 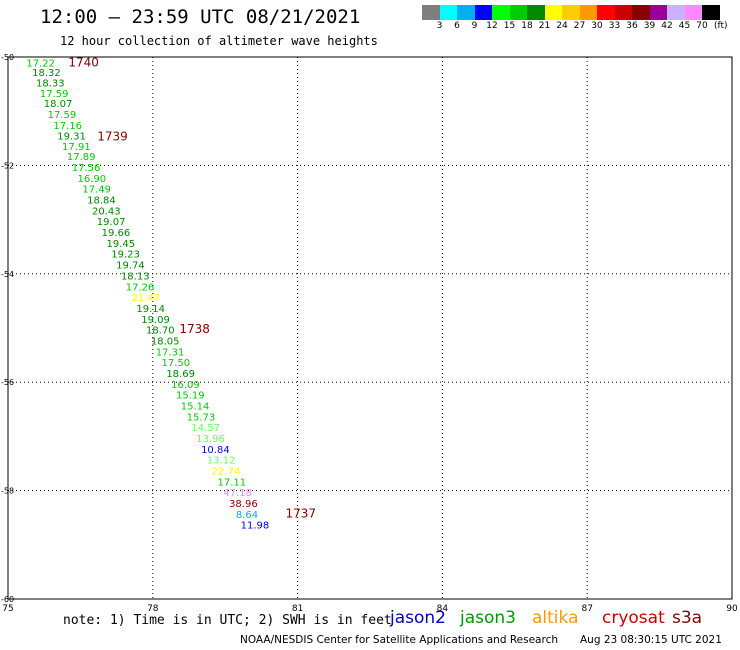 What do you see at coordinates (81, 157) in the screenshot?
I see `wave-height-value: 17.89` at bounding box center [81, 157].